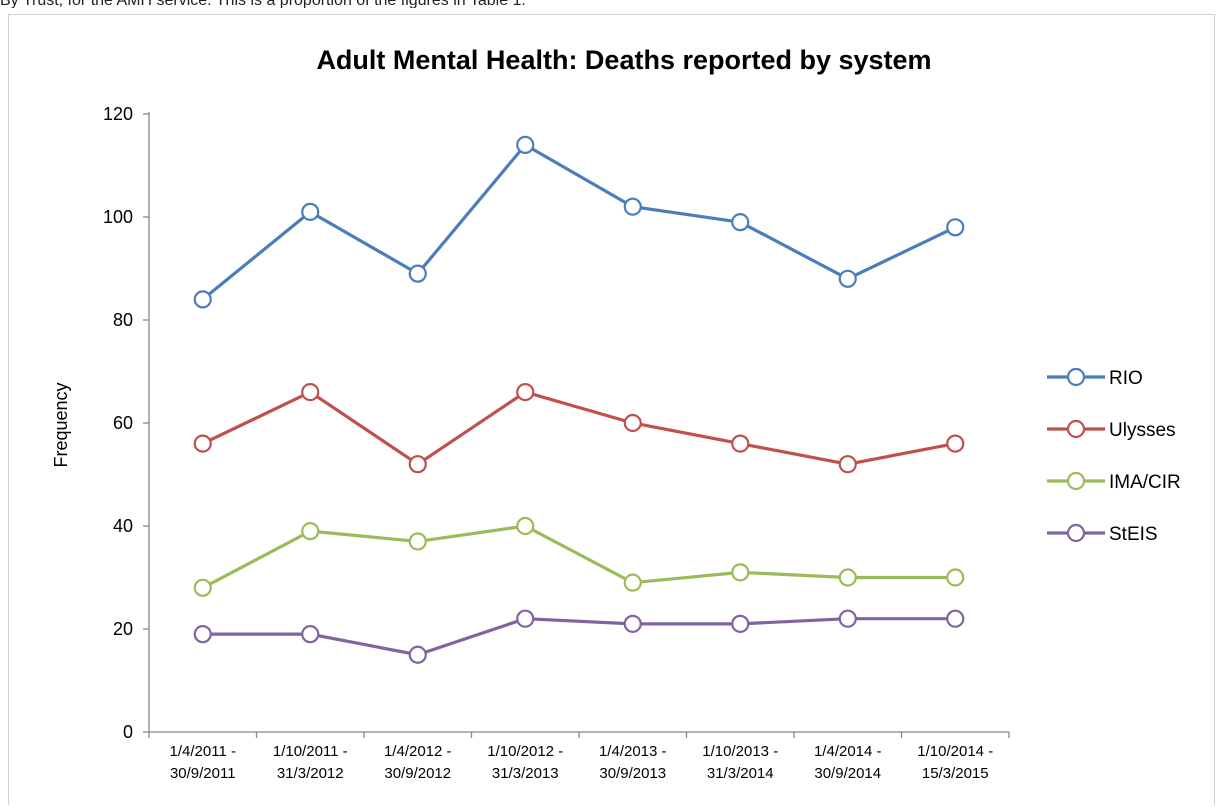 Image resolution: width=1222 pixels, height=807 pixels. What do you see at coordinates (310, 751) in the screenshot?
I see `x-tick-label: 1/10/2011 -` at bounding box center [310, 751].